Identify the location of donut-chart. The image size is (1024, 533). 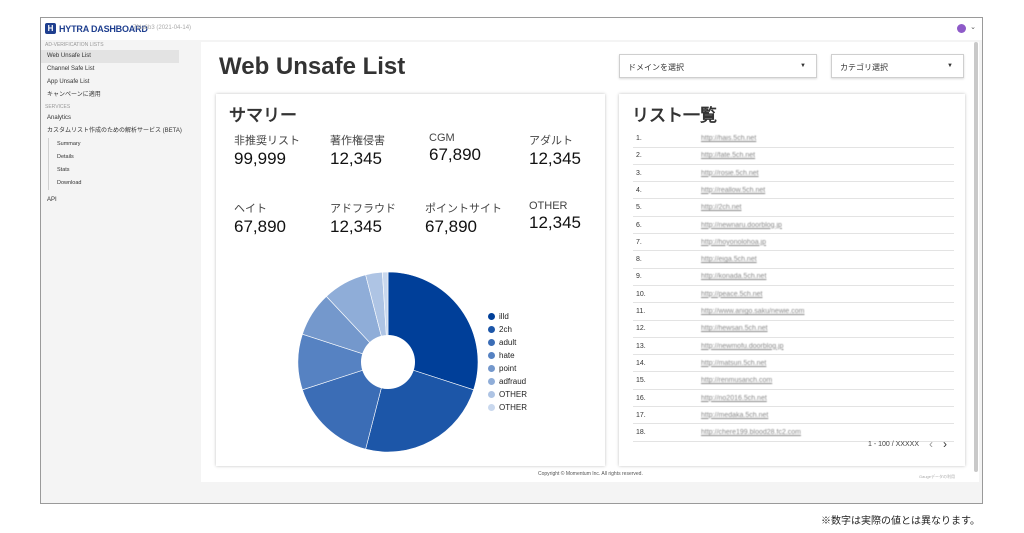
(388, 362).